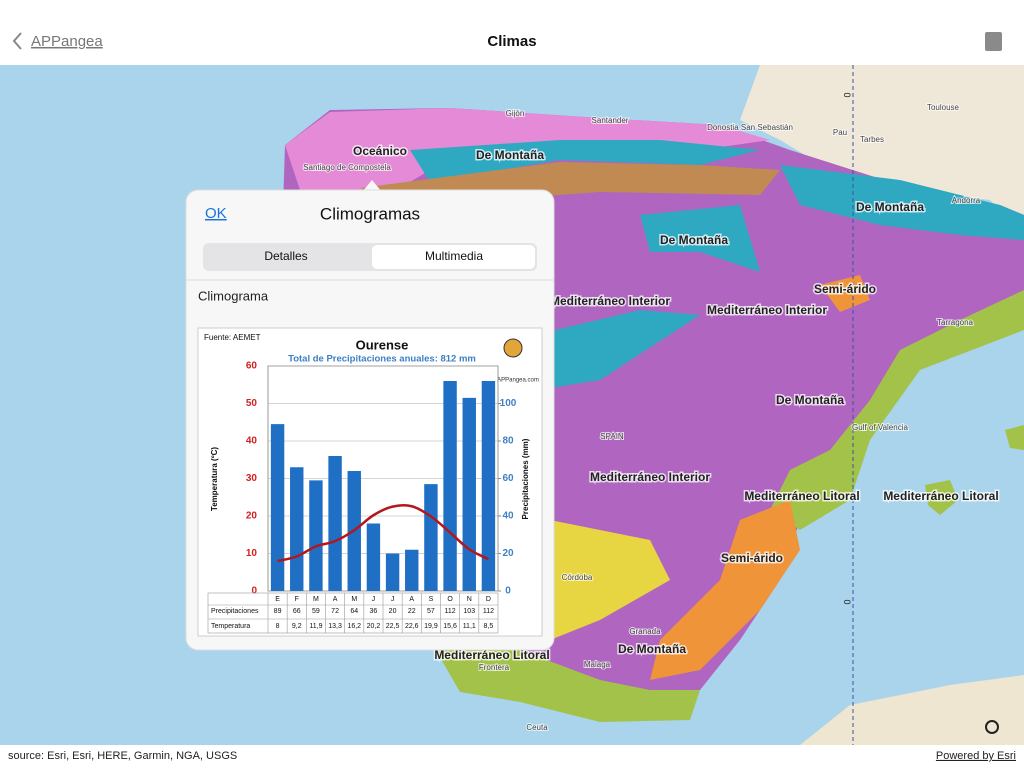  What do you see at coordinates (610, 120) in the screenshot?
I see `place-label: Santander` at bounding box center [610, 120].